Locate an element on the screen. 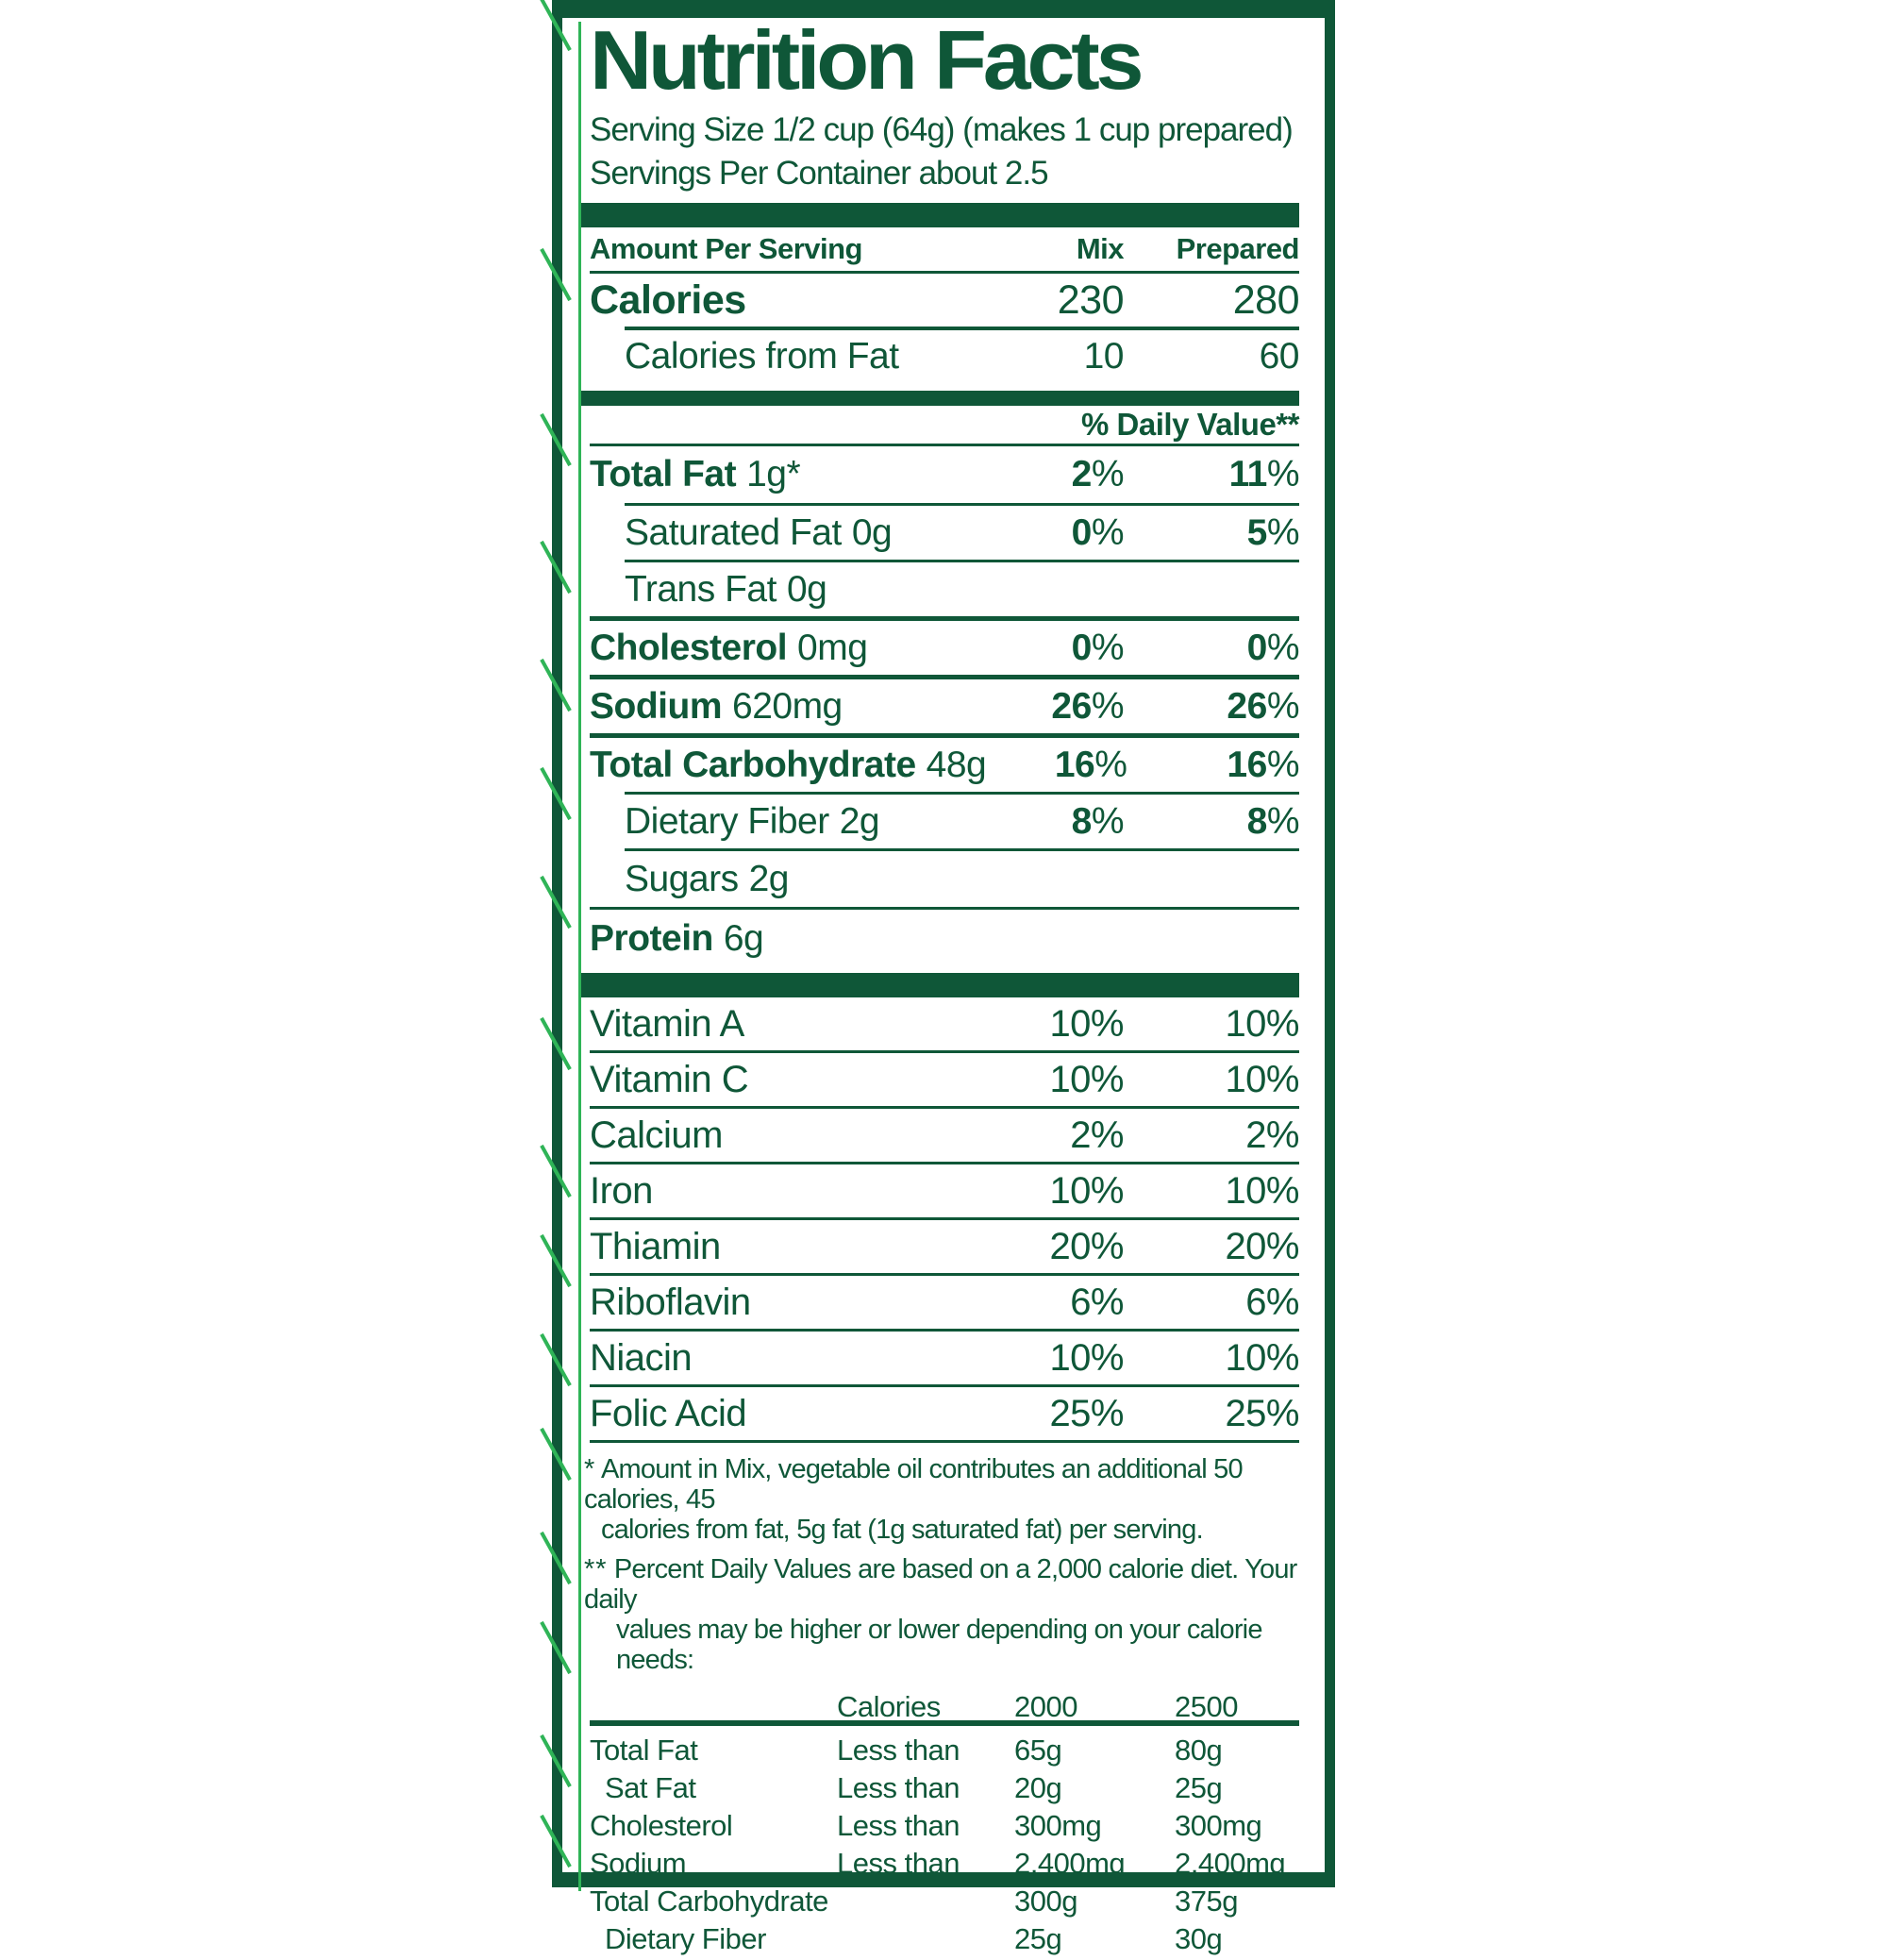 This screenshot has width=1887, height=1960. dv-row-total-carbohydrate: Total Carbohydrate 300g 375g is located at coordinates (914, 1901).